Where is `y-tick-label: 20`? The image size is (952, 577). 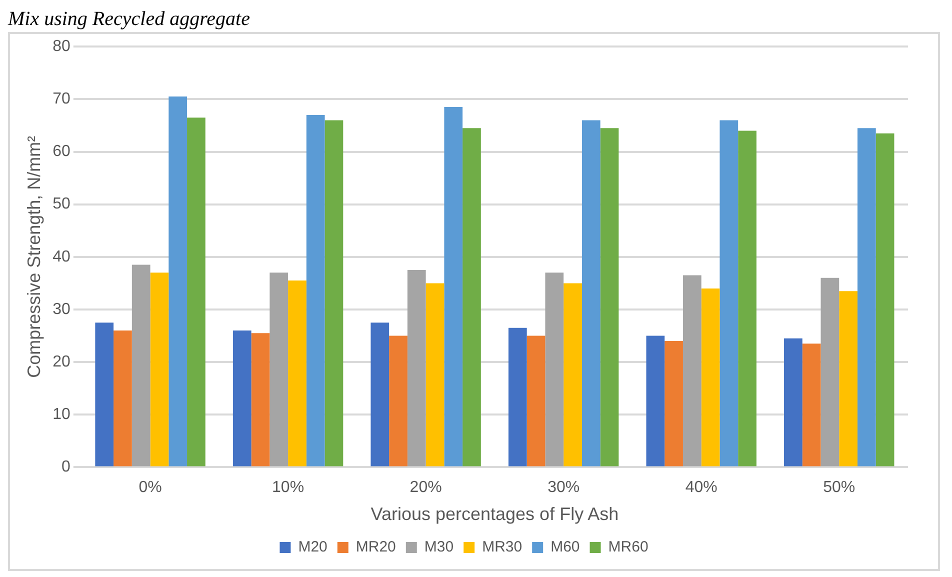
y-tick-label: 20 is located at coordinates (61, 361).